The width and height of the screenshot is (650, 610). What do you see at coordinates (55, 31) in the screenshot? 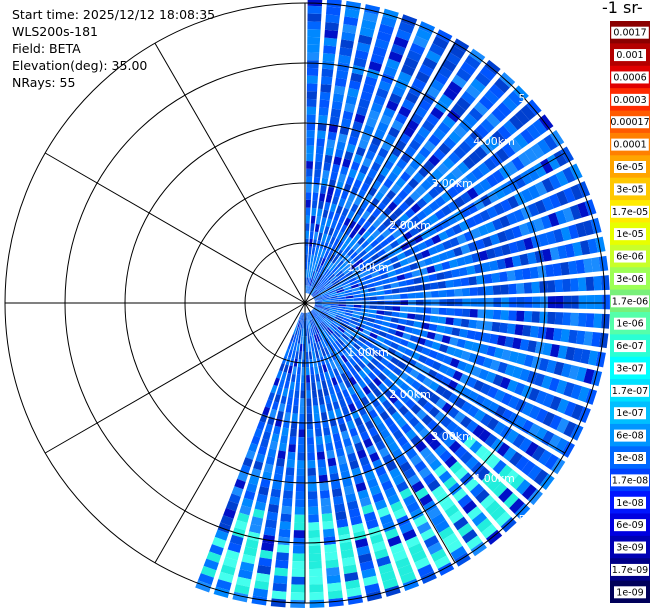
I see `instrument-label: WLS200s-181` at bounding box center [55, 31].